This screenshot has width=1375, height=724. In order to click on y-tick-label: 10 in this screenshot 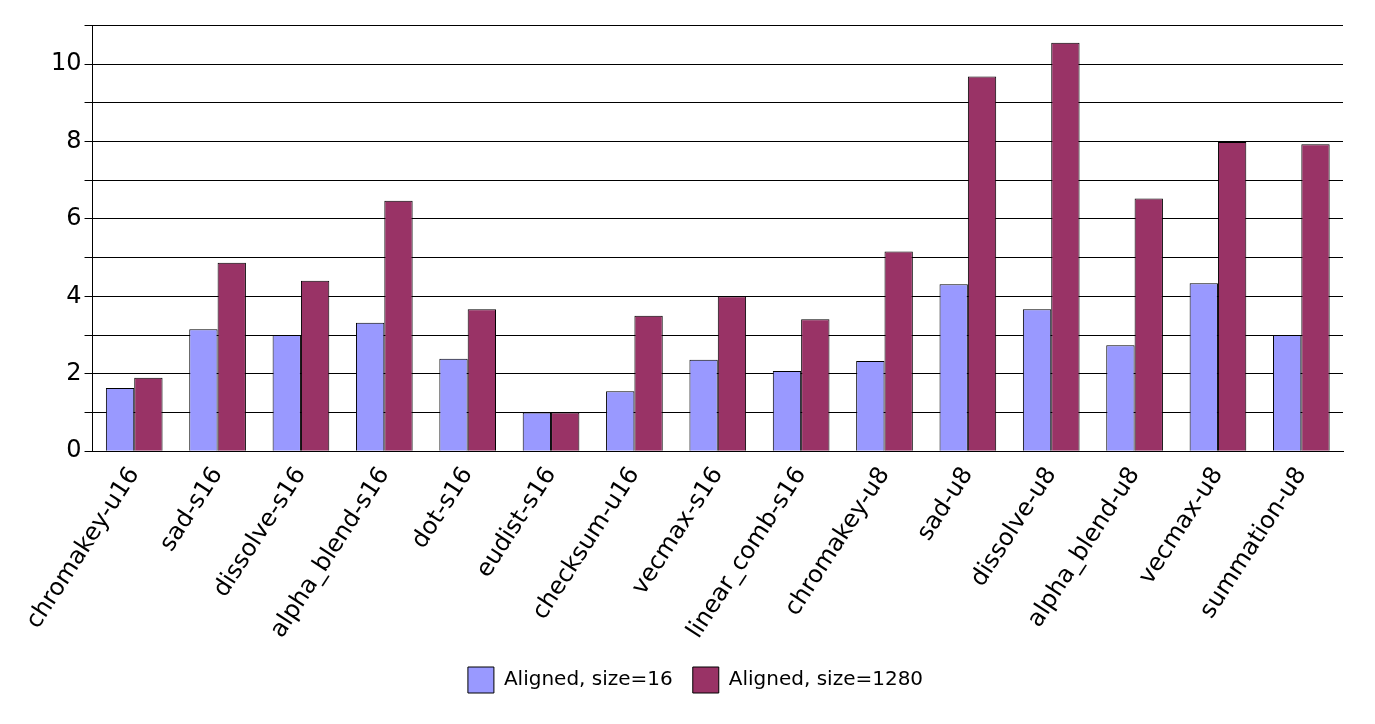, I will do `click(66, 62)`.